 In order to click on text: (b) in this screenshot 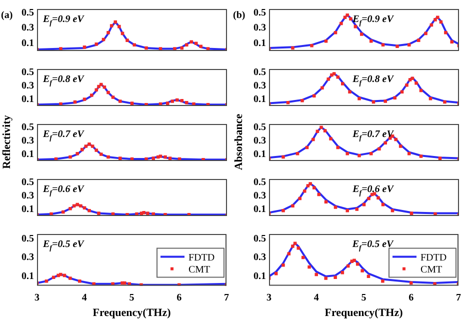, I will do `click(239, 15)`.